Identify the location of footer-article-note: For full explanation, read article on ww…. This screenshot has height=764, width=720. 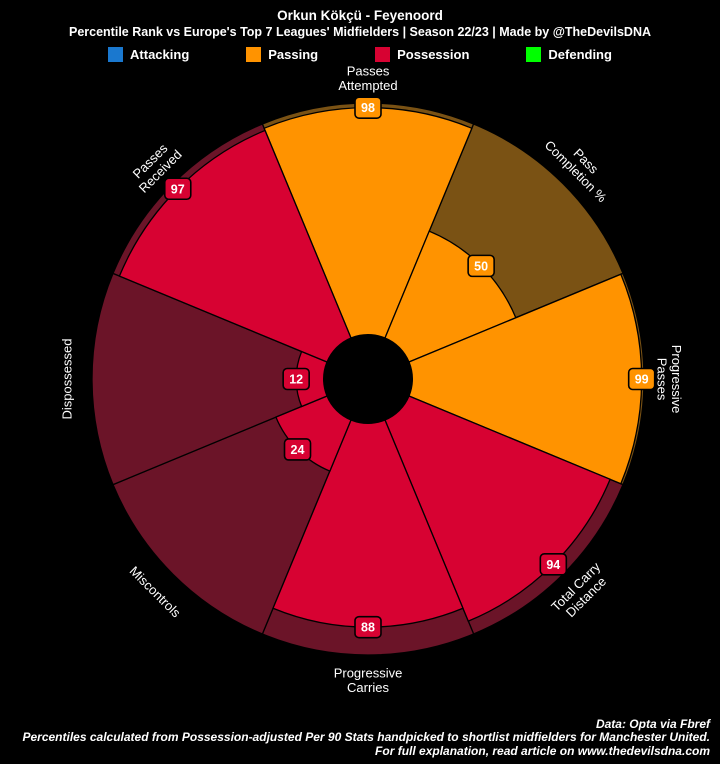
(542, 750).